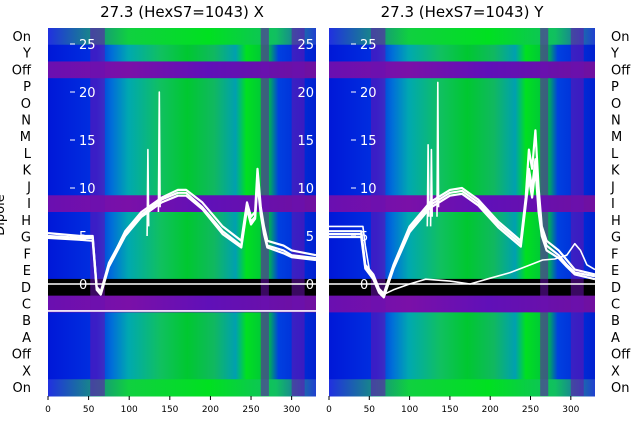 The image size is (640, 440). I want to click on dipole-label-right-4: O, so click(616, 104).